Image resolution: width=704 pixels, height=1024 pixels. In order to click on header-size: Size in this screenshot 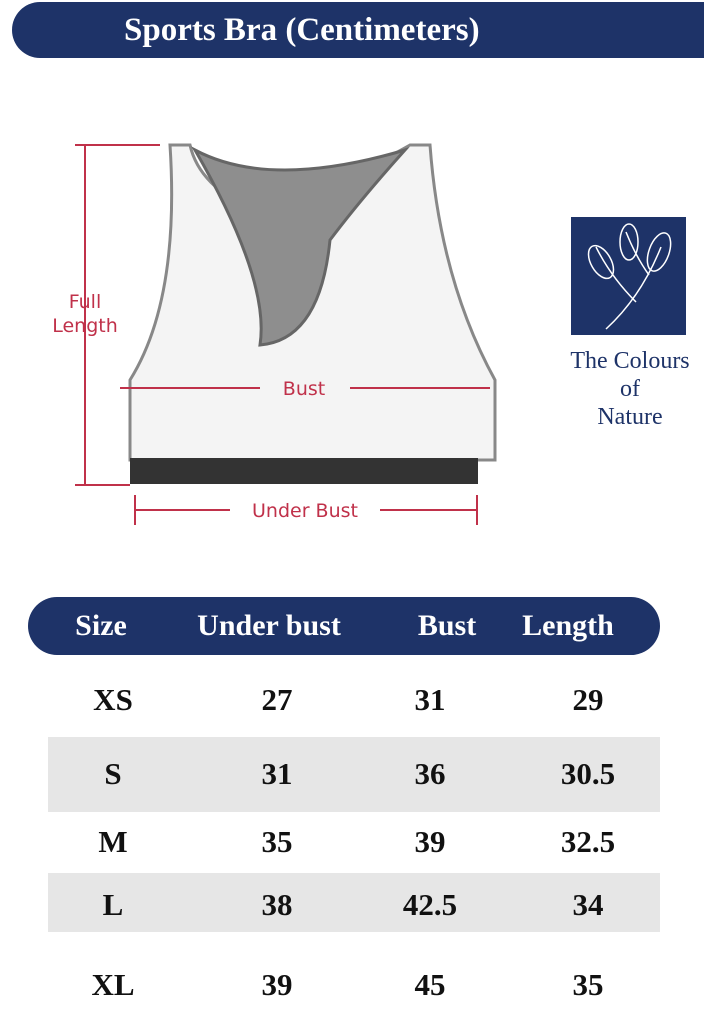, I will do `click(101, 625)`.